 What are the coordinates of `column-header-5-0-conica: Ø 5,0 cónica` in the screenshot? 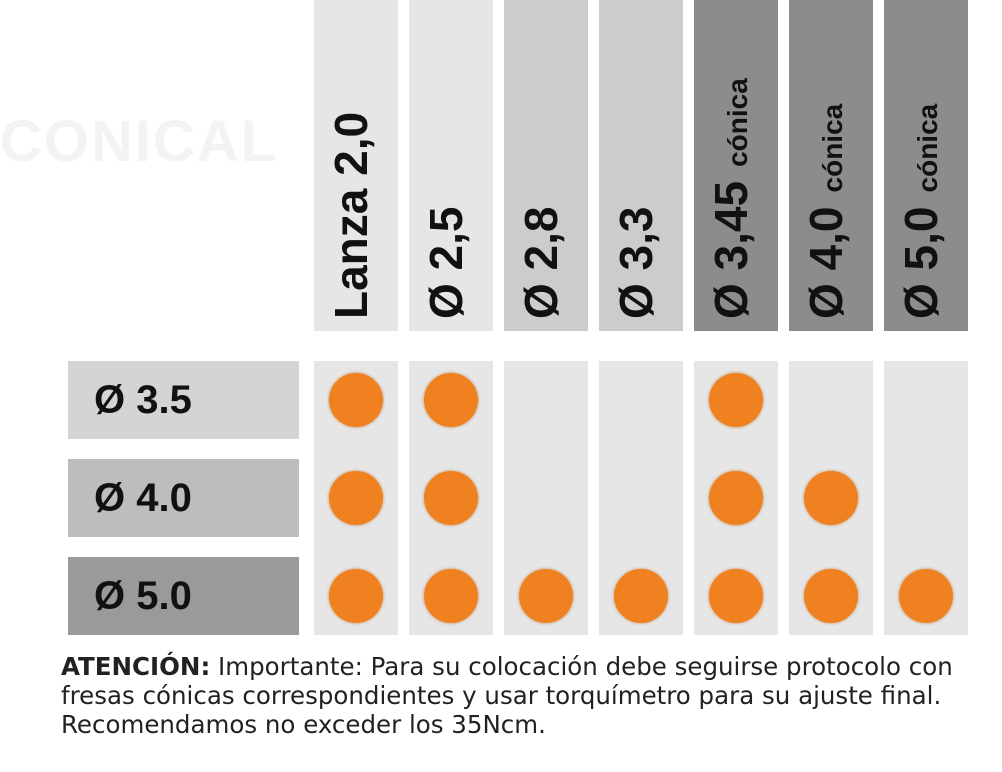 It's located at (926, 165).